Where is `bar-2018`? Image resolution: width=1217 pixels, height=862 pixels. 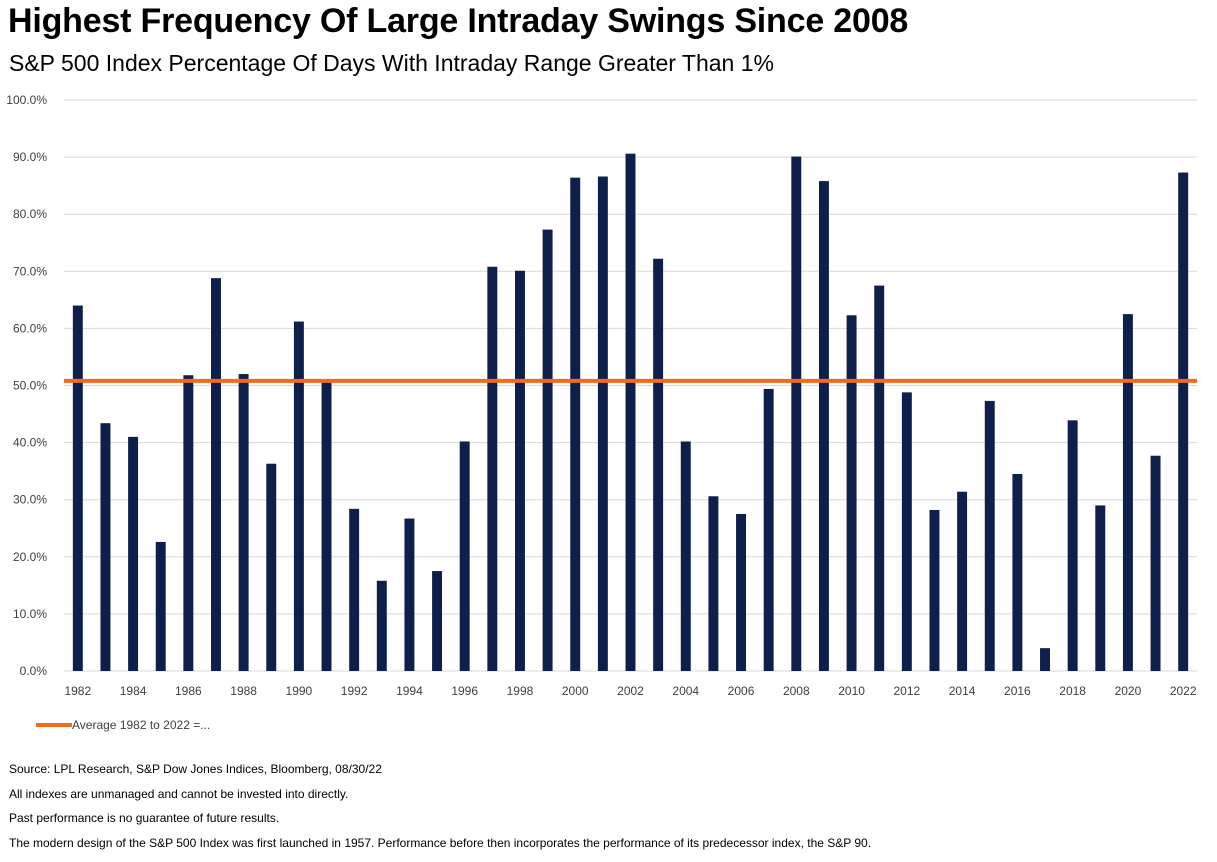
bar-2018 is located at coordinates (1072, 545).